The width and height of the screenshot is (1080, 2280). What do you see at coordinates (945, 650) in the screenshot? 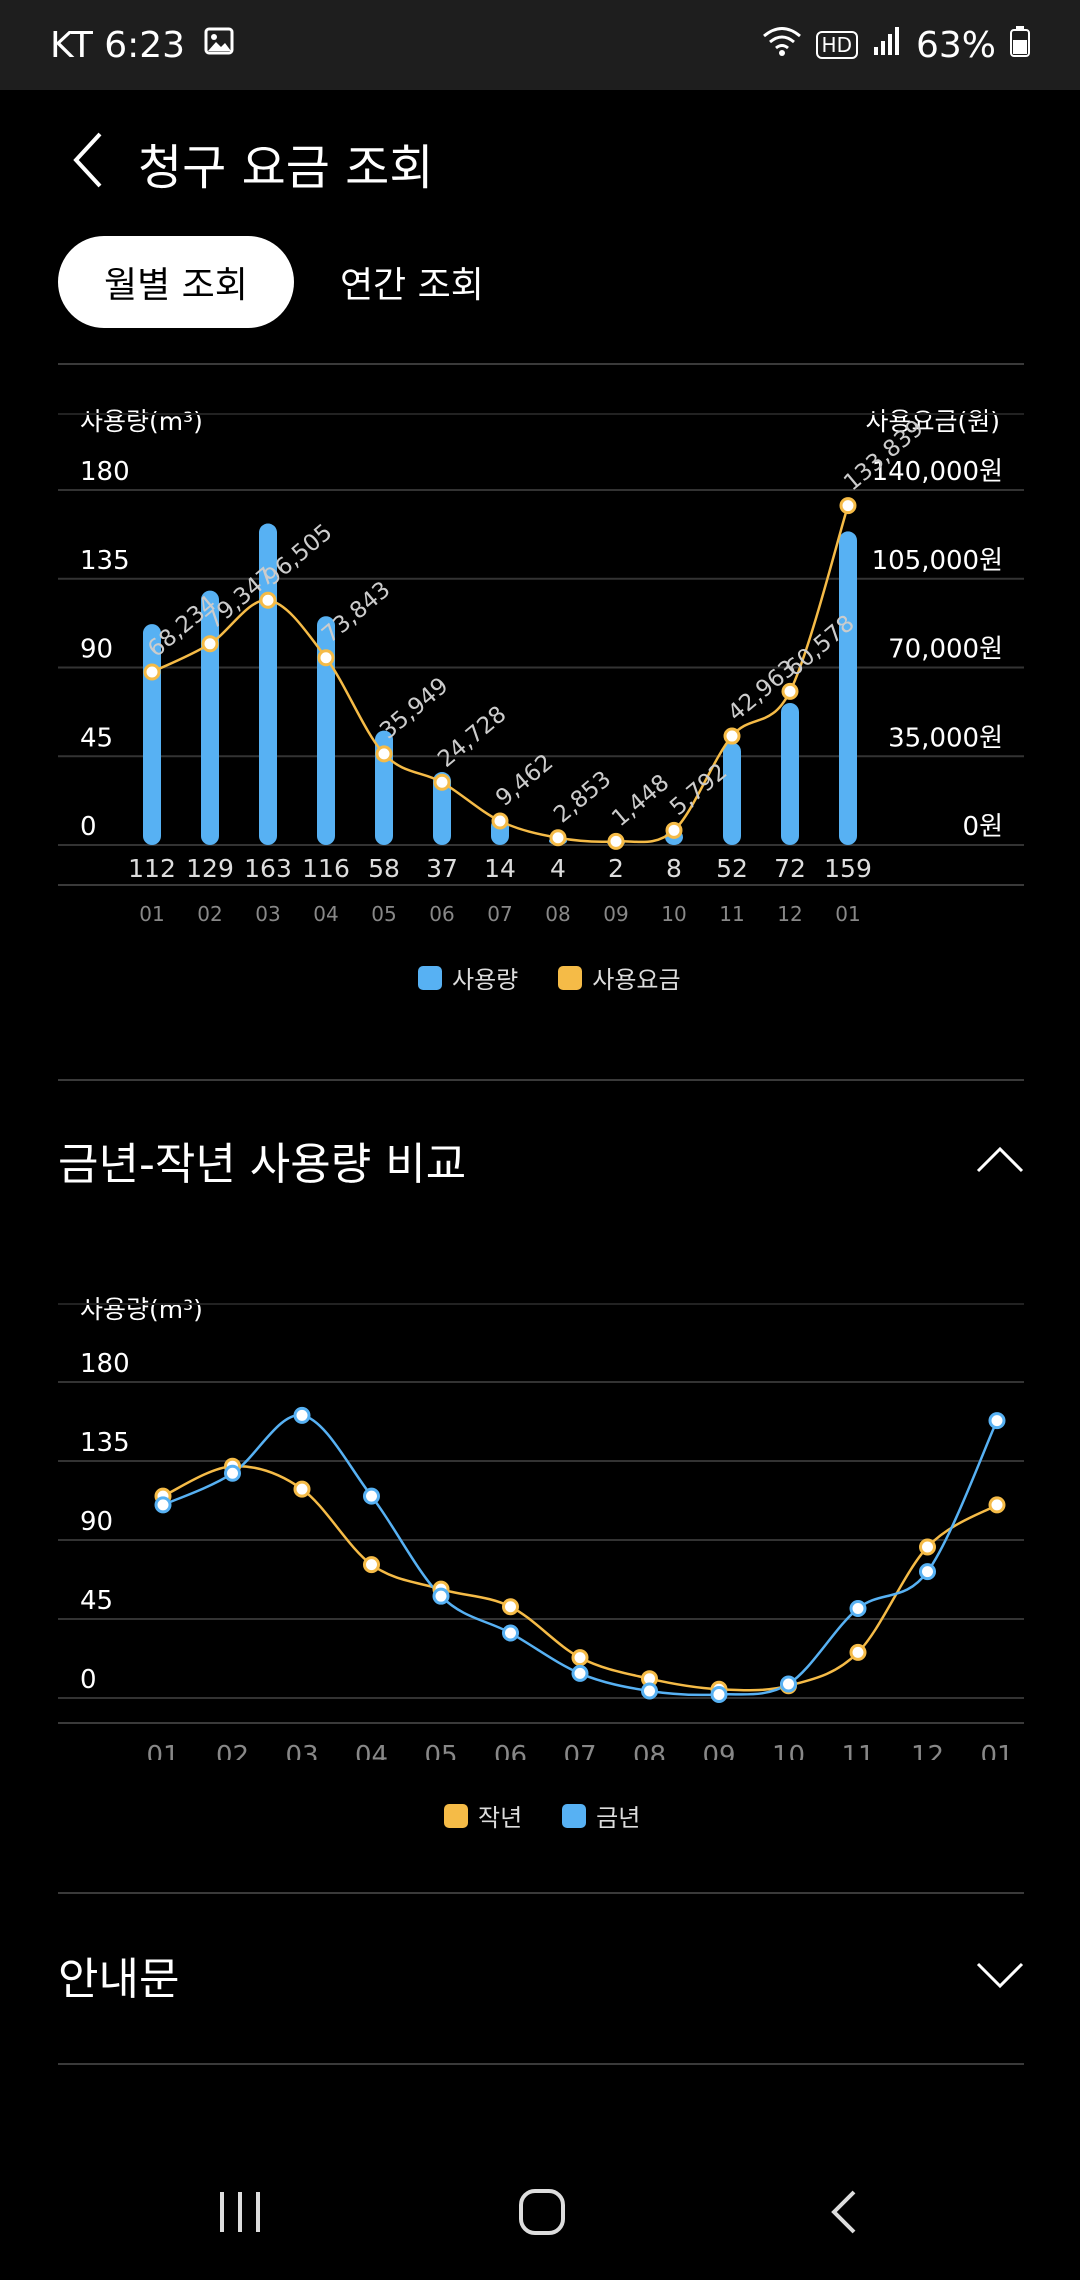
I see `y-right-tick: 70,000원` at bounding box center [945, 650].